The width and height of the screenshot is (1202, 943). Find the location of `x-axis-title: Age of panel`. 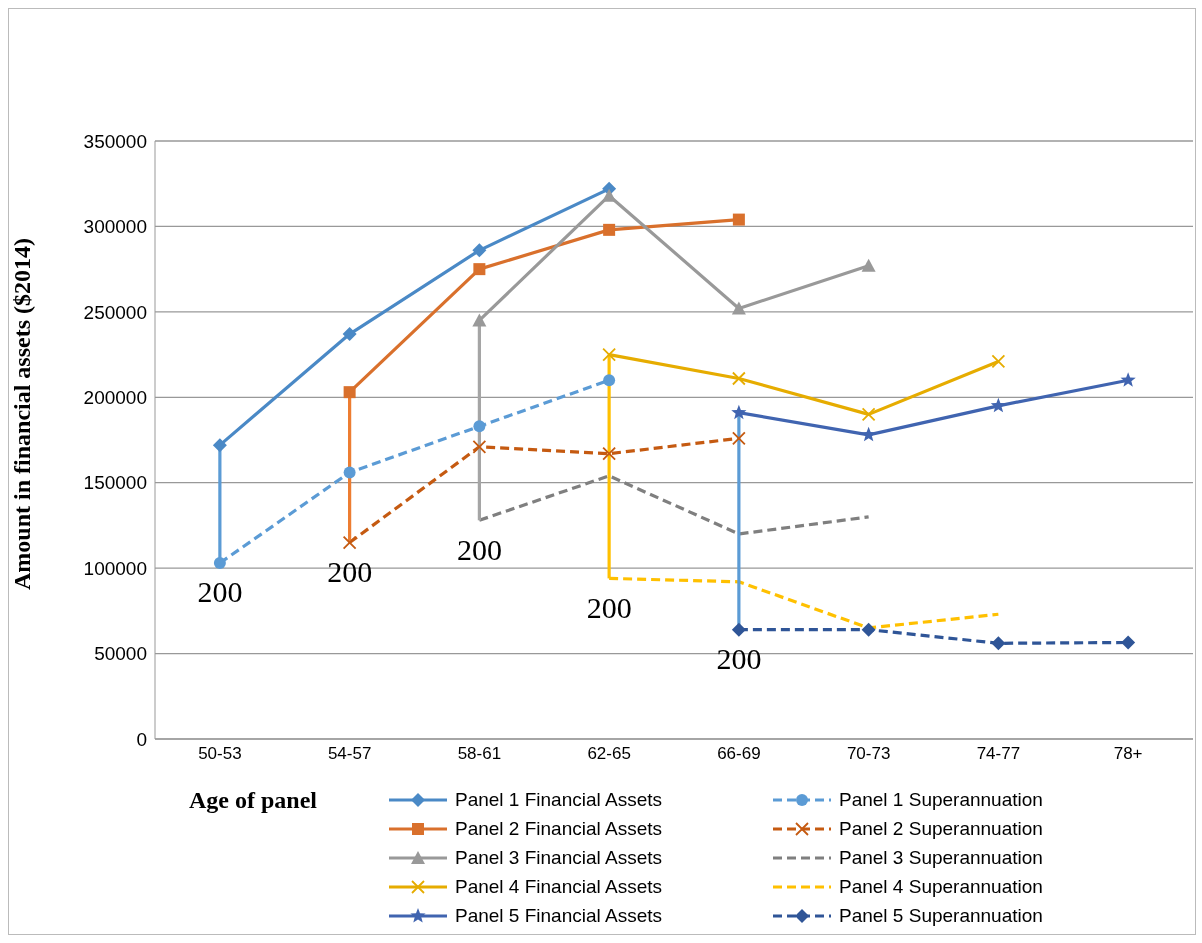

x-axis-title: Age of panel is located at coordinates (253, 800).